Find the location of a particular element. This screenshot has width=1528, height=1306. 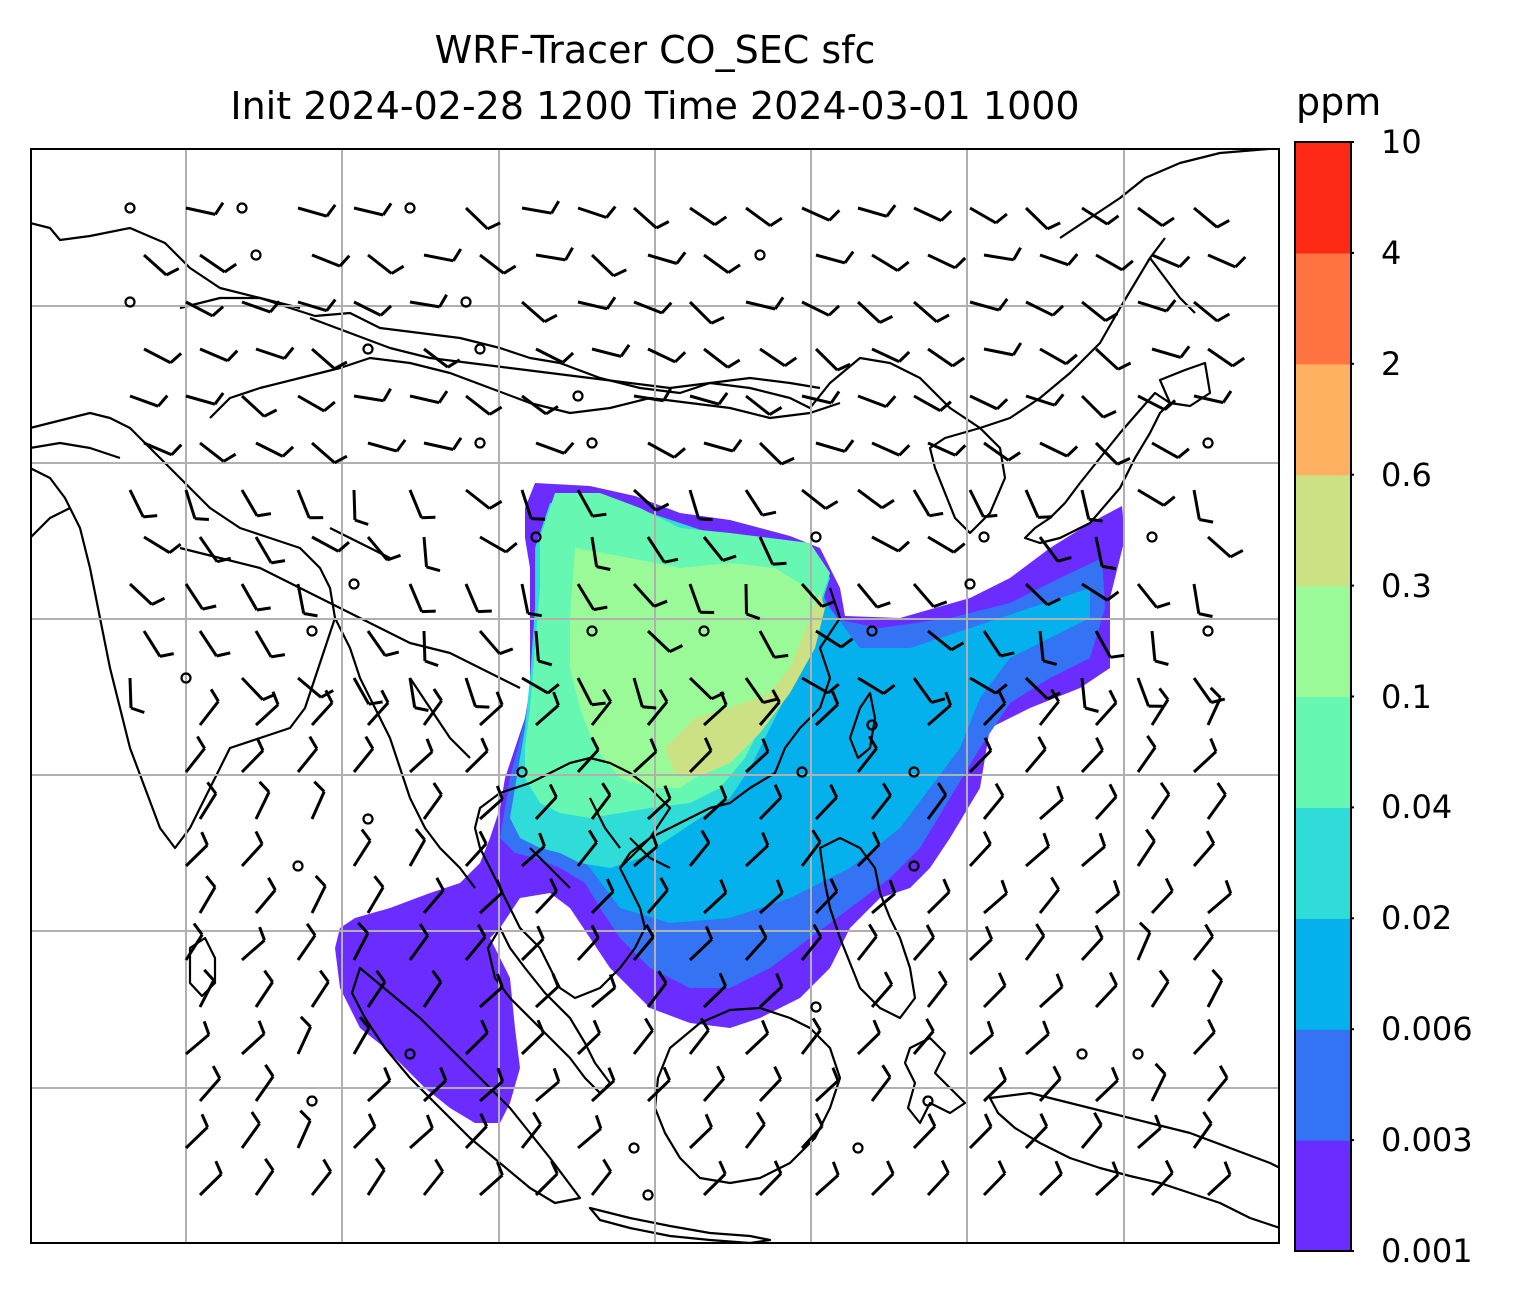

new-guinea is located at coordinates (1134, 1160).